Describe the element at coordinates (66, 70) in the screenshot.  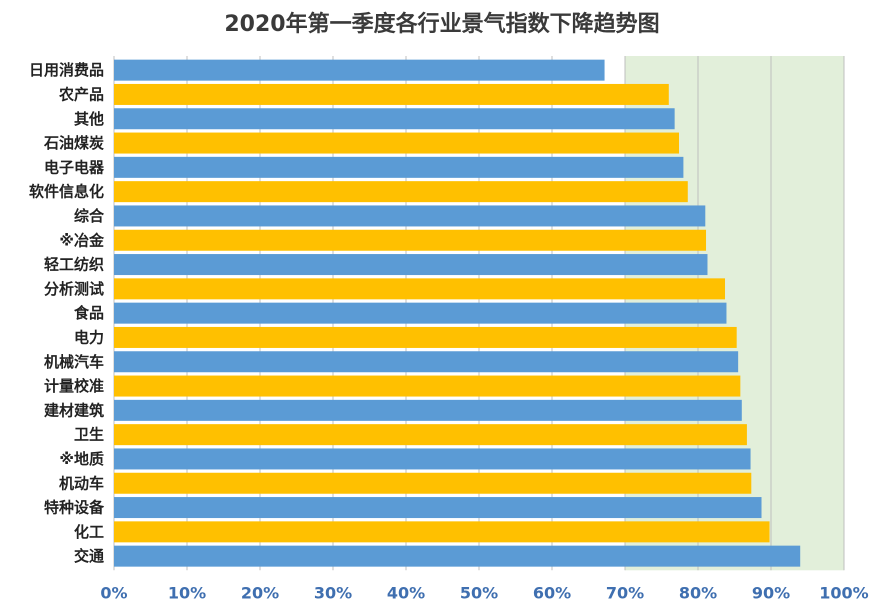
I see `category-label: 日用消费品` at that location.